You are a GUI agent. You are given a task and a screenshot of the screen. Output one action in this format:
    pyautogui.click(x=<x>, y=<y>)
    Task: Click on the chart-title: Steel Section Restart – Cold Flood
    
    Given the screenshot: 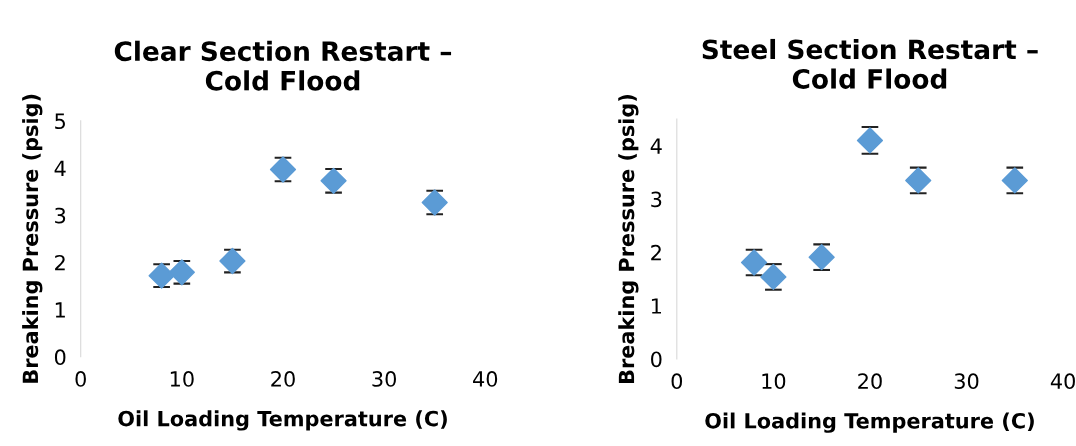 What is the action you would take?
    pyautogui.click(x=870, y=63)
    